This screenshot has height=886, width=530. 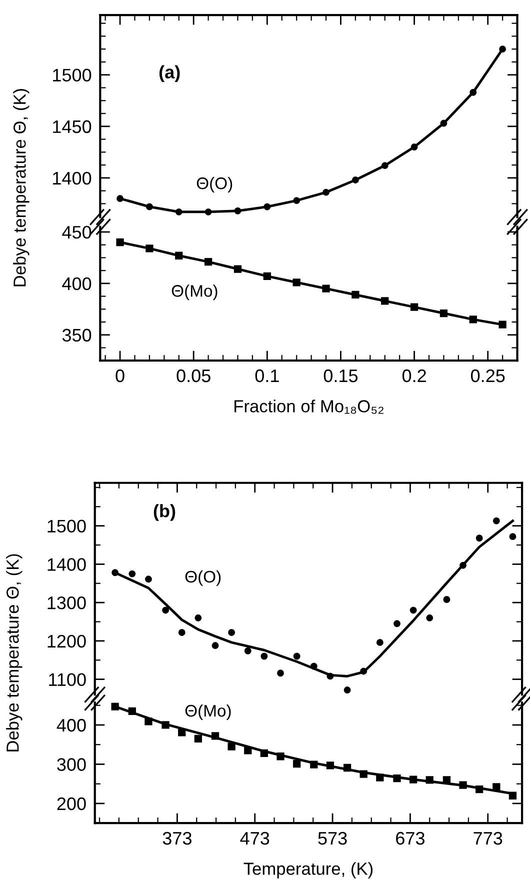 What do you see at coordinates (255, 838) in the screenshot?
I see `x-tick-label: 473` at bounding box center [255, 838].